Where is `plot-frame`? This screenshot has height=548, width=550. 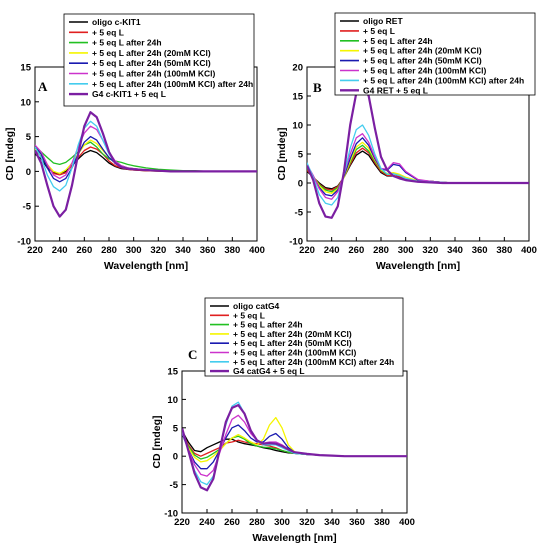
plot-frame is located at coordinates (294, 442).